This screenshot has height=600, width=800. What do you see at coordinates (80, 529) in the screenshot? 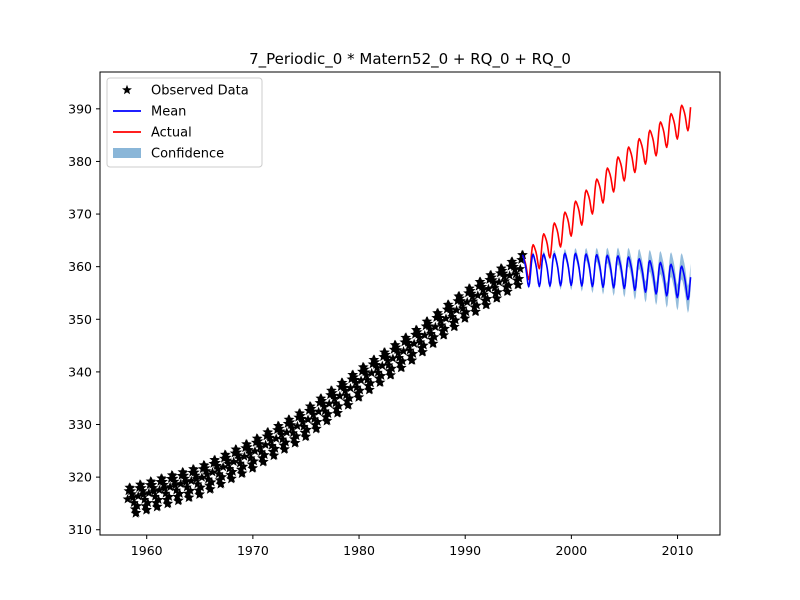
I see `y-tick-label: 310` at bounding box center [80, 529].